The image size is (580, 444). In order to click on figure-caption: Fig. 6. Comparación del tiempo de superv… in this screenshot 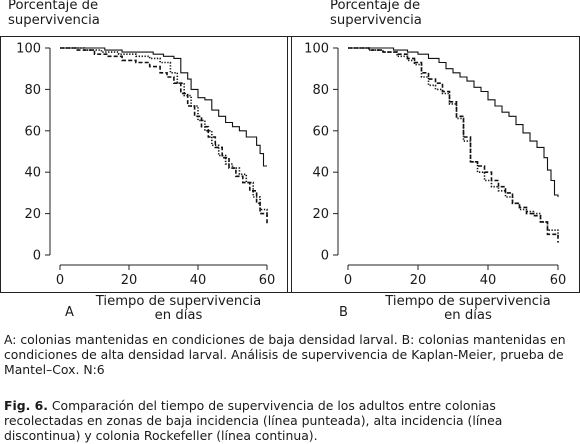, I will do `click(291, 420)`.